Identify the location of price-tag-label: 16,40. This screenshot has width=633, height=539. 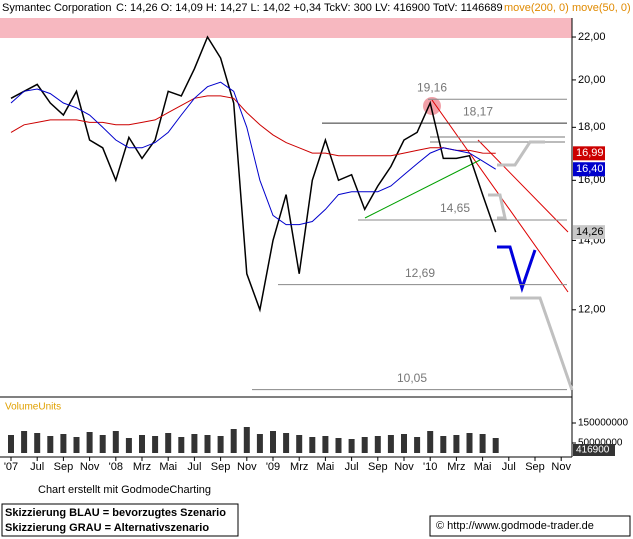
(590, 169).